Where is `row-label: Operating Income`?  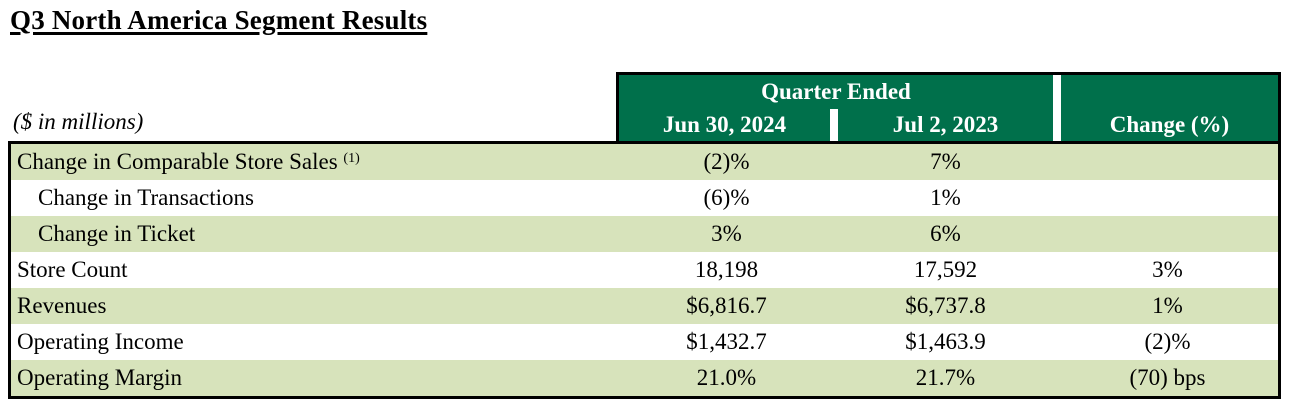 row-label: Operating Income is located at coordinates (100, 341).